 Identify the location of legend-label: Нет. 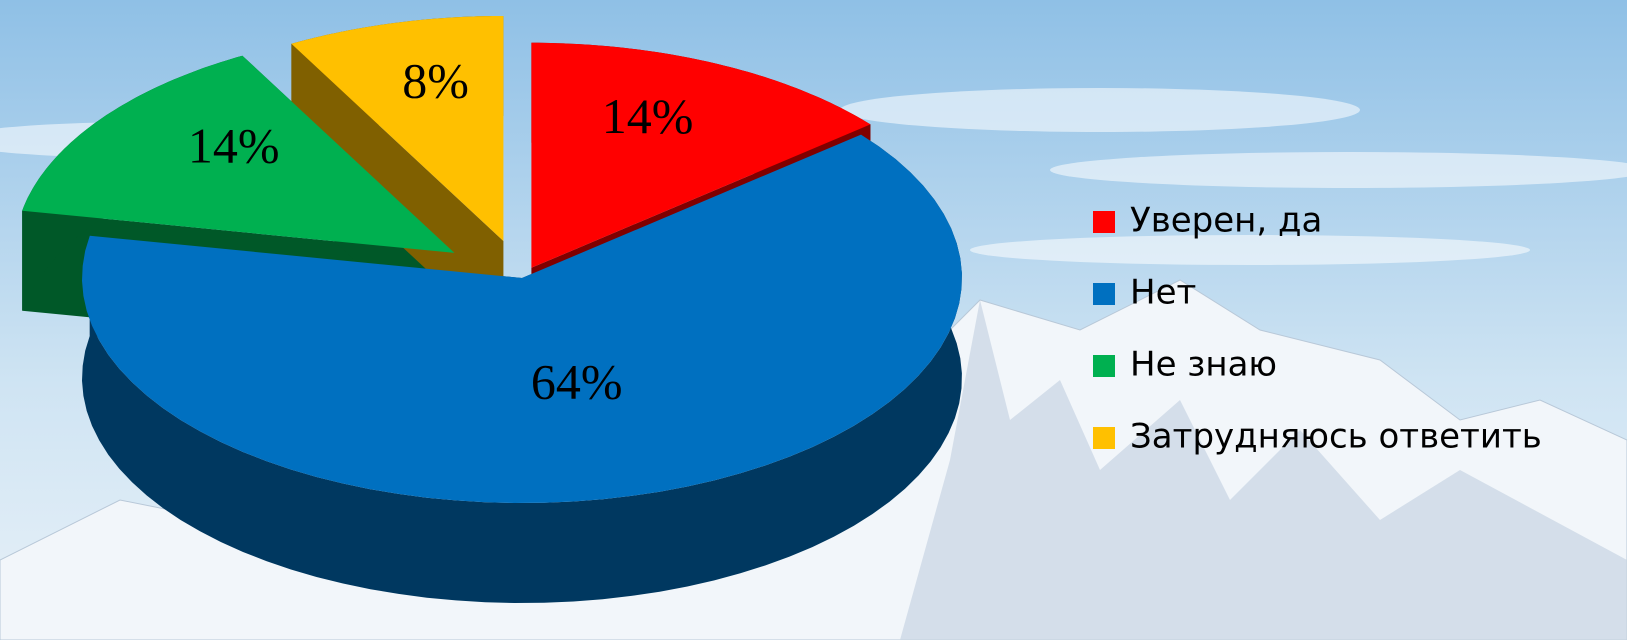
(1163, 293).